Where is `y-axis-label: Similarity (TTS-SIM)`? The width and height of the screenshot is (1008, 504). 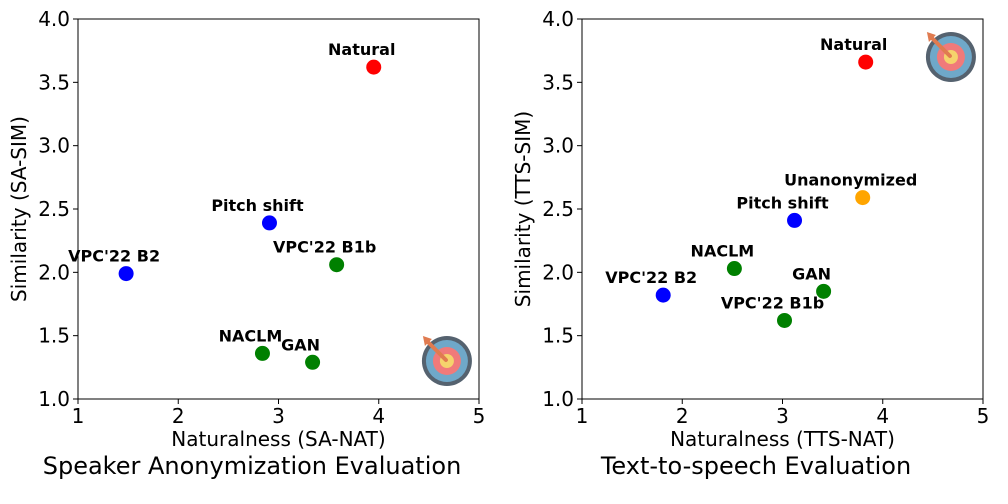
y-axis-label: Similarity (TTS-SIM) is located at coordinates (523, 209).